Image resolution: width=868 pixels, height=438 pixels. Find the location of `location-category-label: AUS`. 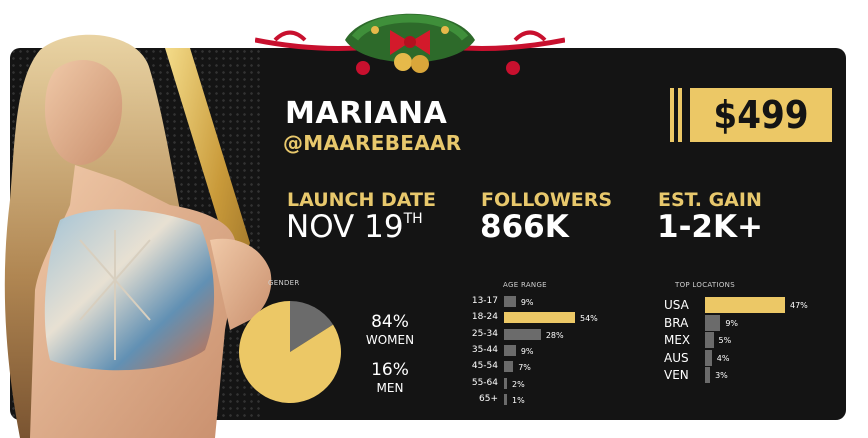

location-category-label: AUS is located at coordinates (676, 357).